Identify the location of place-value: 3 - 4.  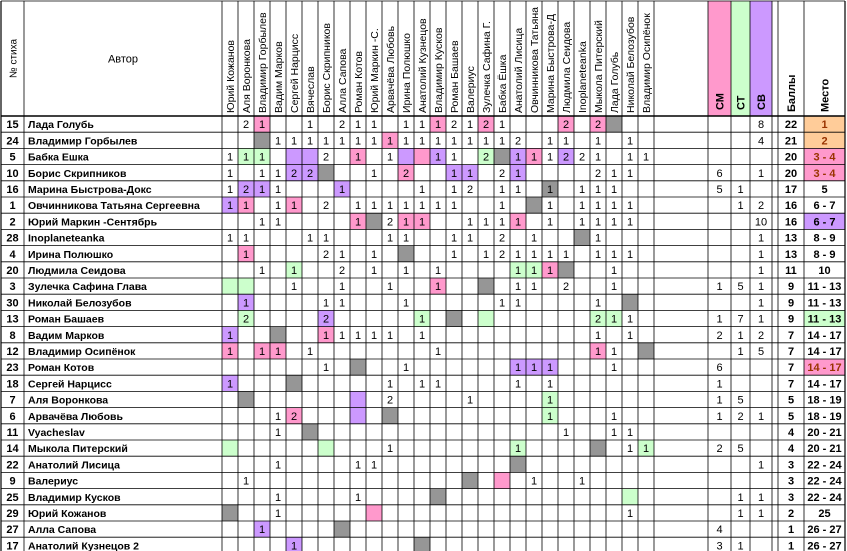
(824, 158).